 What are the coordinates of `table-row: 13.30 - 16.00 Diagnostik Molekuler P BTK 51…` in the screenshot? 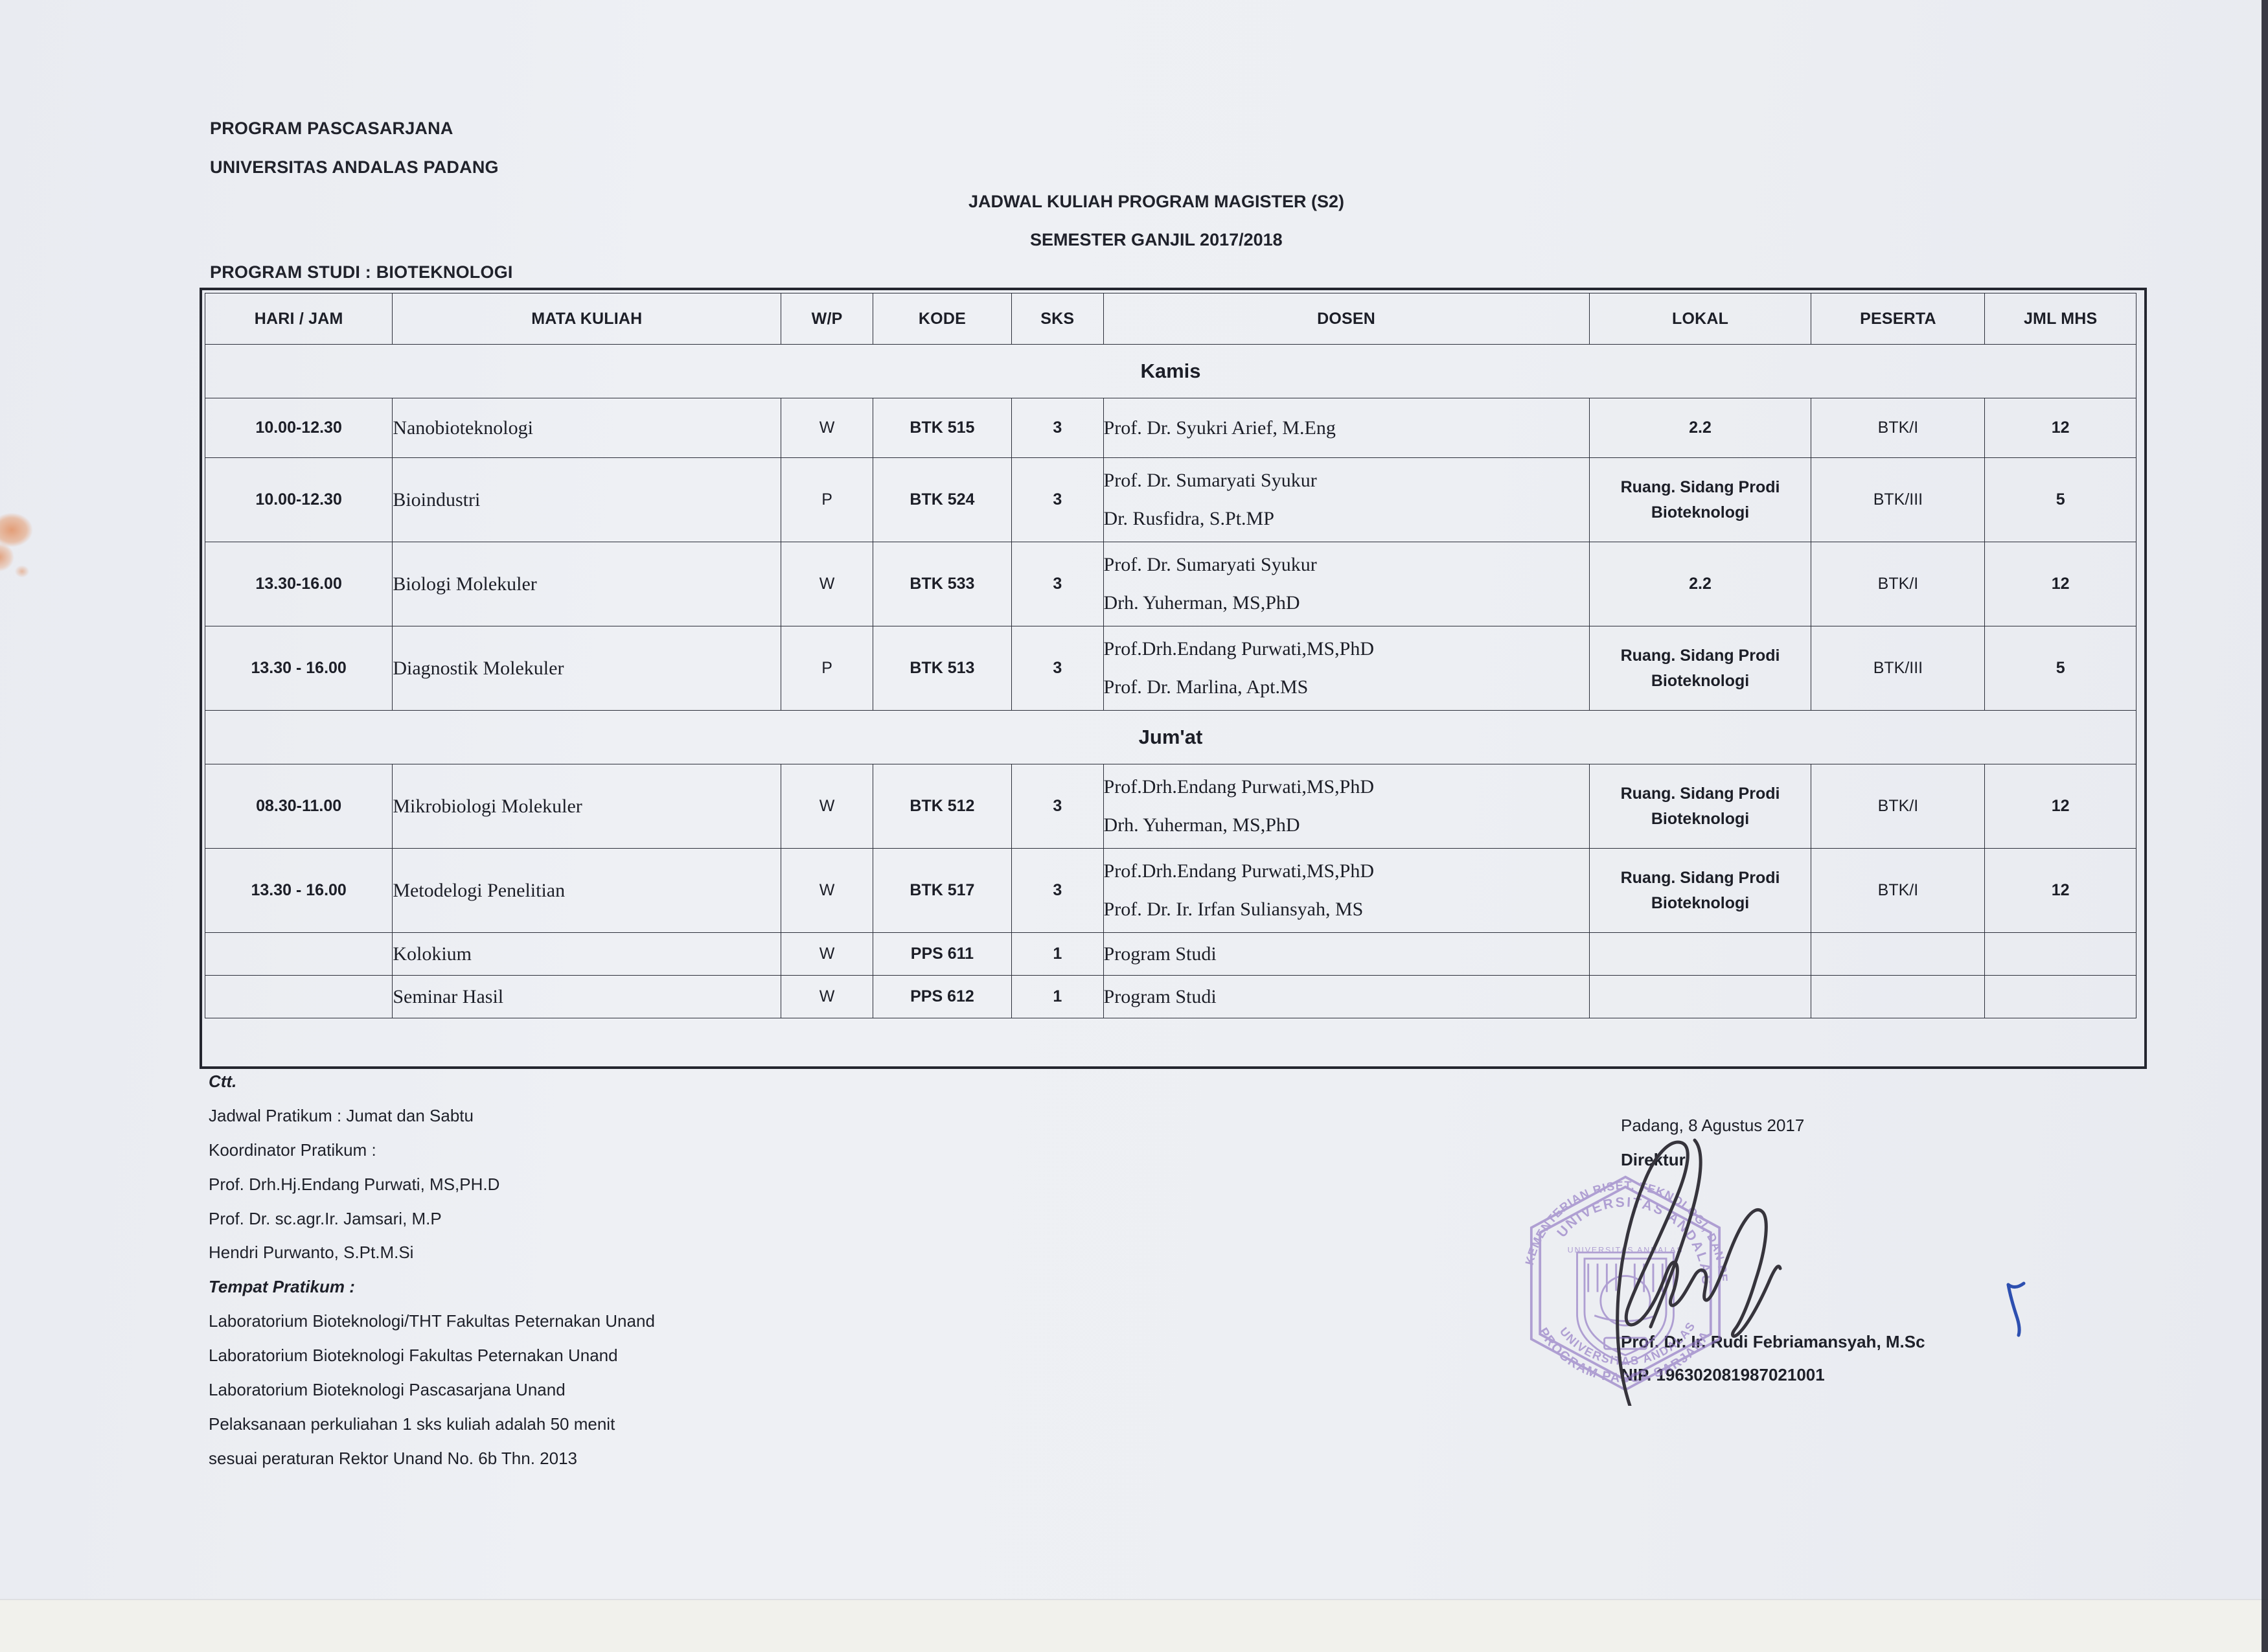 It's located at (1170, 668).